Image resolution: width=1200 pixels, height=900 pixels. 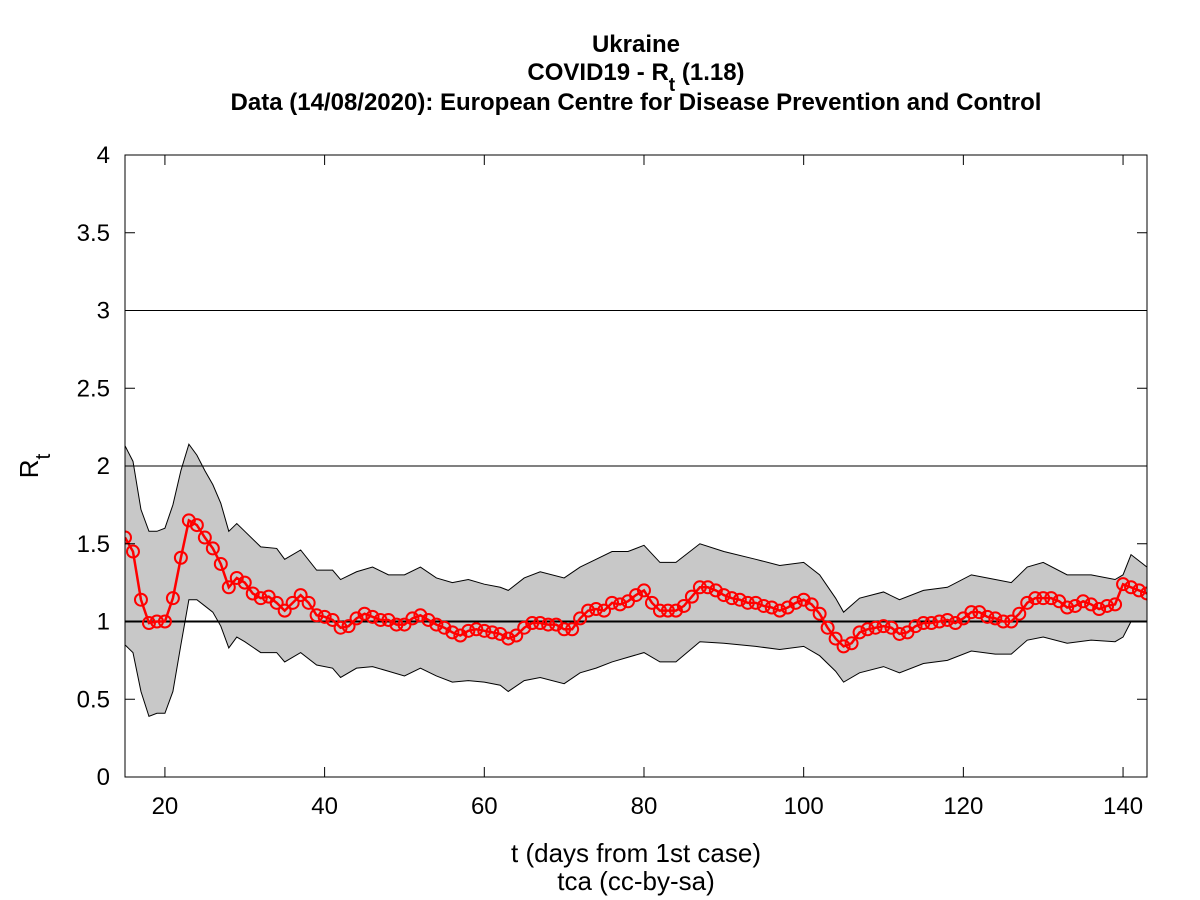 What do you see at coordinates (963, 806) in the screenshot?
I see `x-tick-label: 120` at bounding box center [963, 806].